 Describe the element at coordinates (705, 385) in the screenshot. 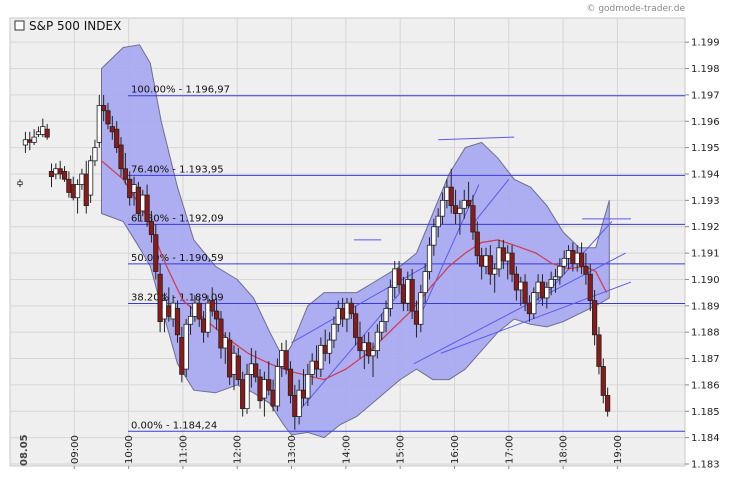

I see `y-tick-label: 1.186` at that location.